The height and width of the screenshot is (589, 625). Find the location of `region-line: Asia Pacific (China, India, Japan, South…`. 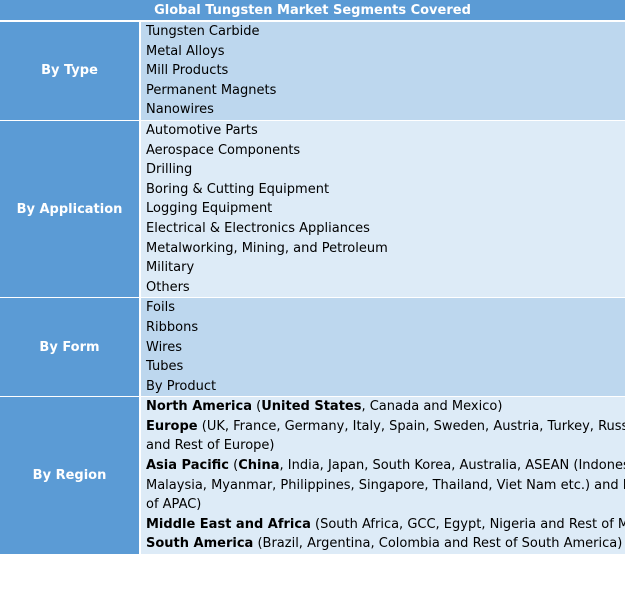

region-line: Asia Pacific (China, India, Japan, South… is located at coordinates (385, 466).